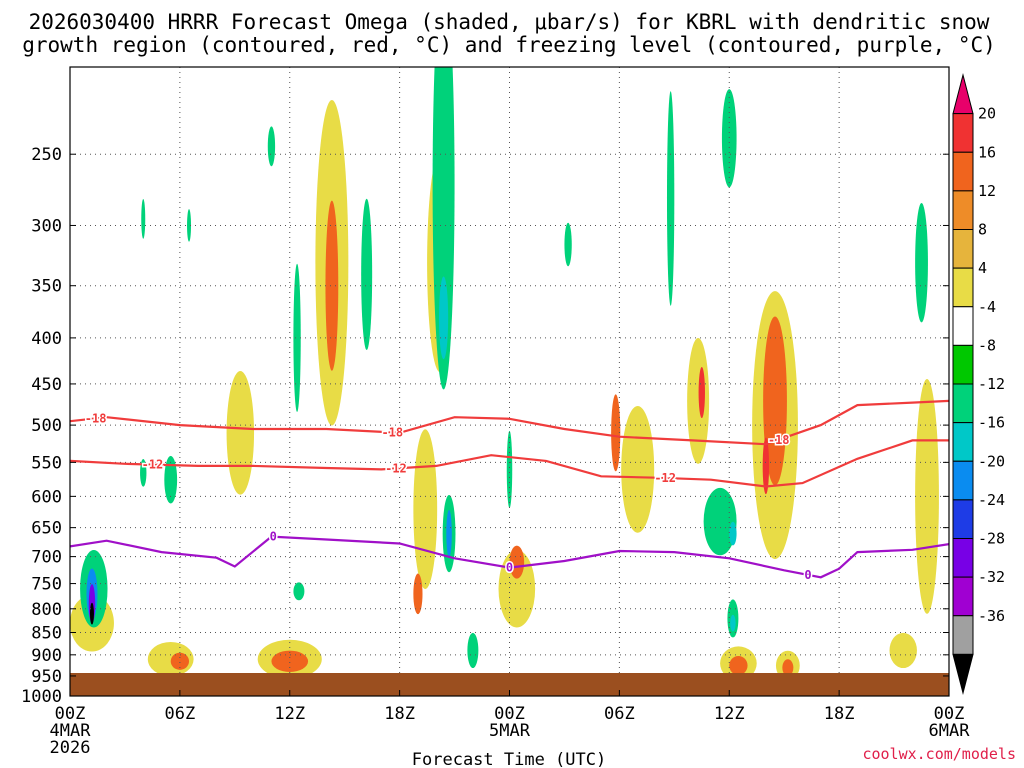 Image resolution: width=1024 pixels, height=768 pixels. What do you see at coordinates (619, 714) in the screenshot?
I see `x-tick-label-30-0: 06Z` at bounding box center [619, 714].